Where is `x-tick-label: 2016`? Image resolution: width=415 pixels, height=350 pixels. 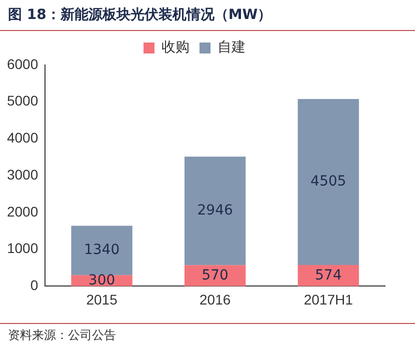 x-tick-label: 2016 is located at coordinates (215, 299).